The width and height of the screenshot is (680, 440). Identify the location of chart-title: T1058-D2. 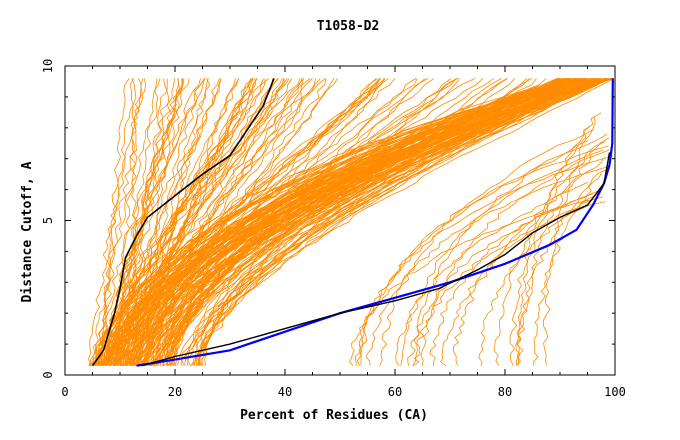
(348, 26).